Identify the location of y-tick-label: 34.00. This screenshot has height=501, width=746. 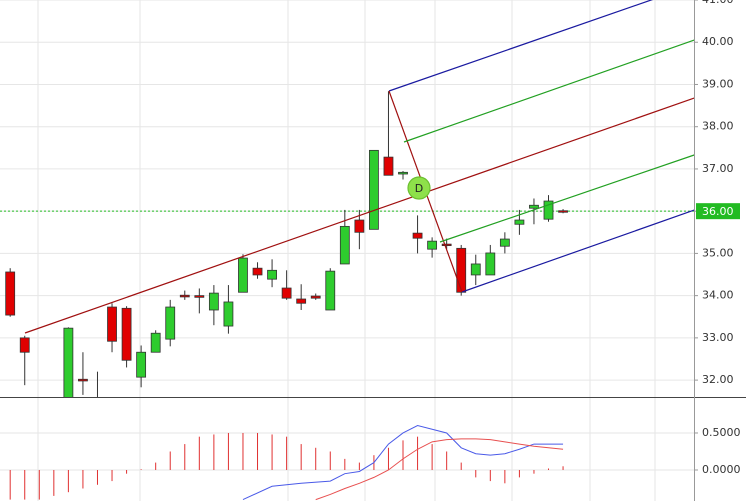
(718, 295).